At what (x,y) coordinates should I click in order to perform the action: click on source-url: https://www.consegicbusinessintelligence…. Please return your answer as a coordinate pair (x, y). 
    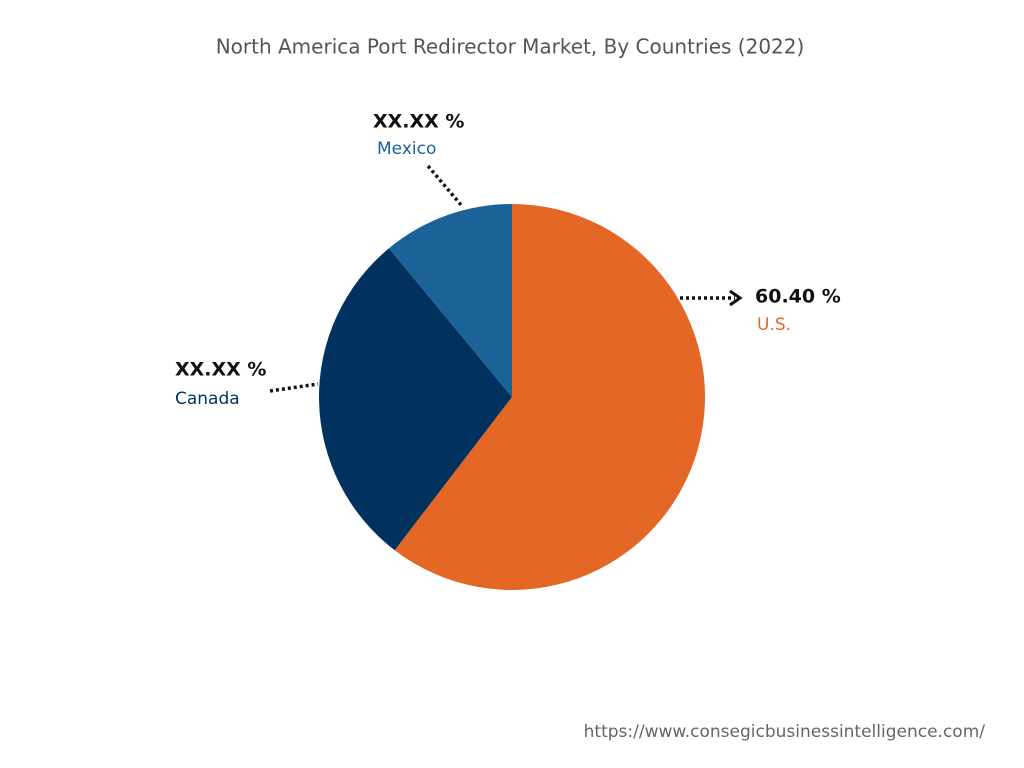
    Looking at the image, I should click on (785, 732).